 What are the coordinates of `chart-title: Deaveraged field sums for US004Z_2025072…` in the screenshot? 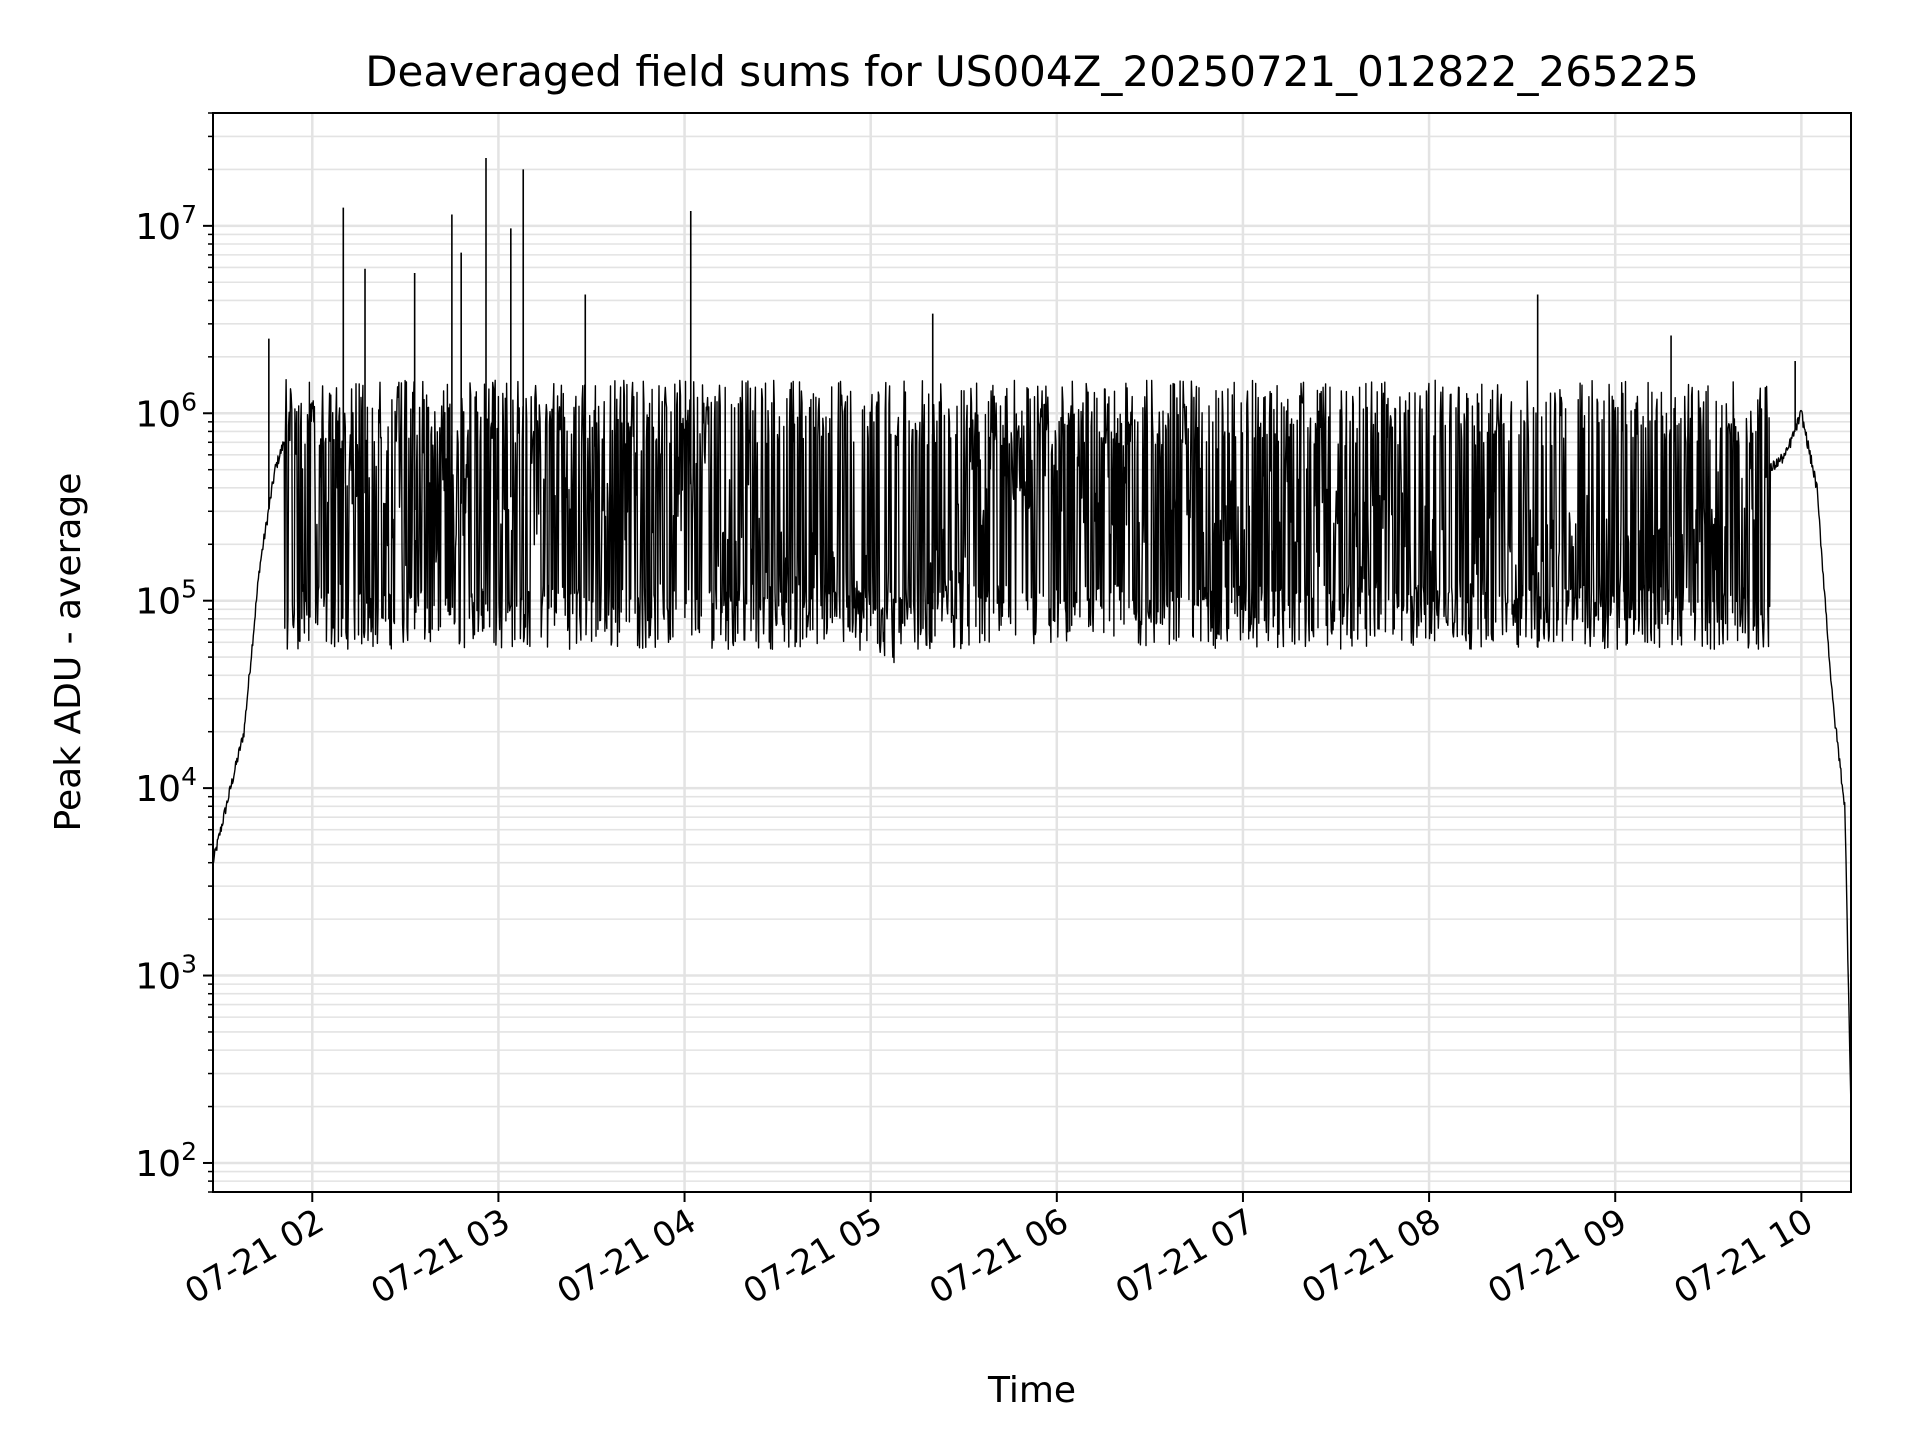 It's located at (1032, 71).